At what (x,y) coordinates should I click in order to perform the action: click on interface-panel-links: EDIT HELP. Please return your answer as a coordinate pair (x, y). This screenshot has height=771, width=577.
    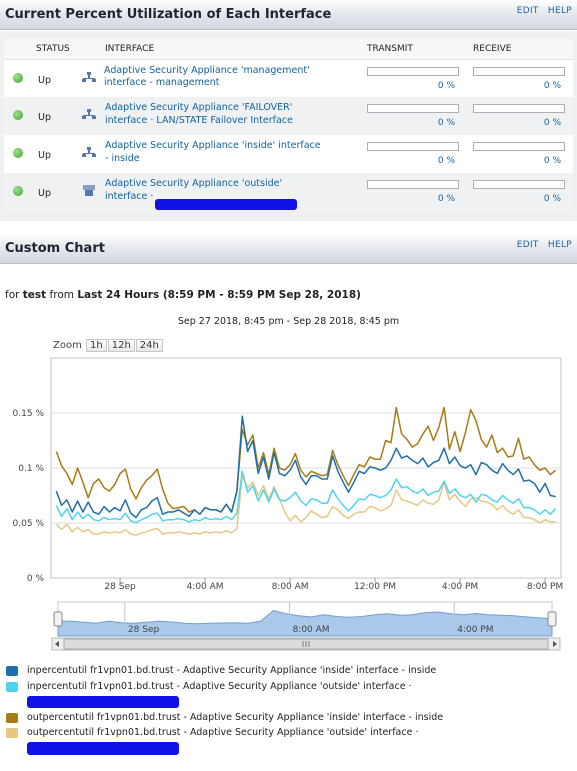
    Looking at the image, I should click on (541, 11).